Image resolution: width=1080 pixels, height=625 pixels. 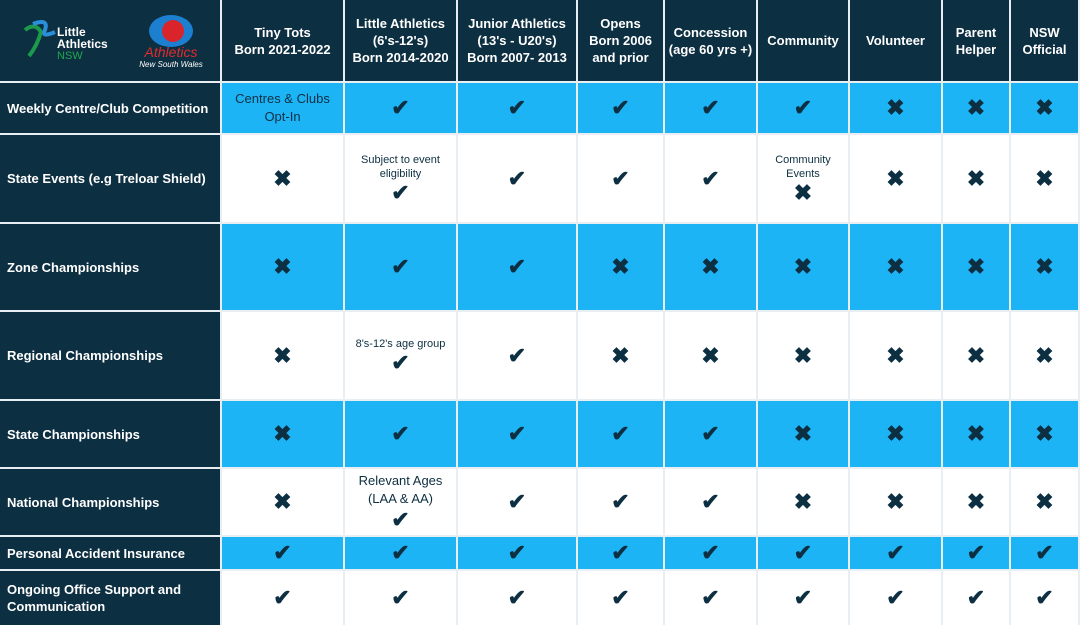 What do you see at coordinates (170, 41) in the screenshot?
I see `athletics-nsw-logo: Athletics New South Wales` at bounding box center [170, 41].